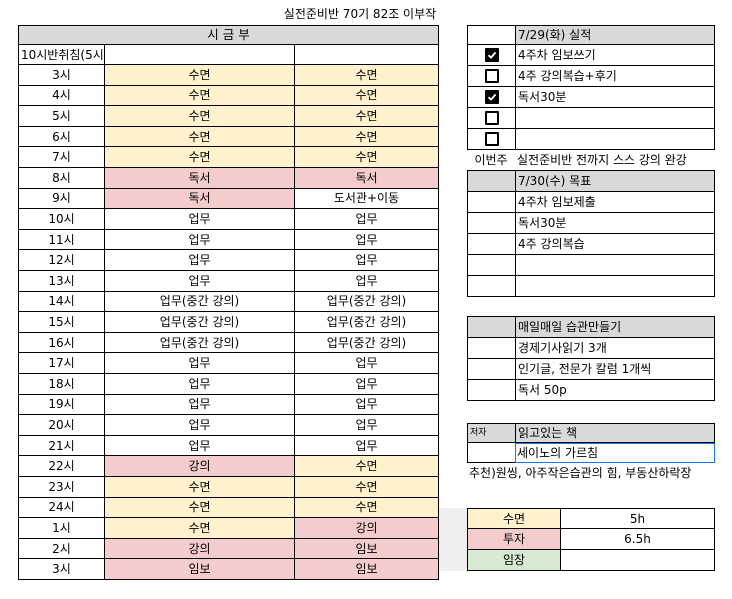 The image size is (732, 599). Describe the element at coordinates (61, 281) in the screenshot. I see `time-cell: 13시` at that location.